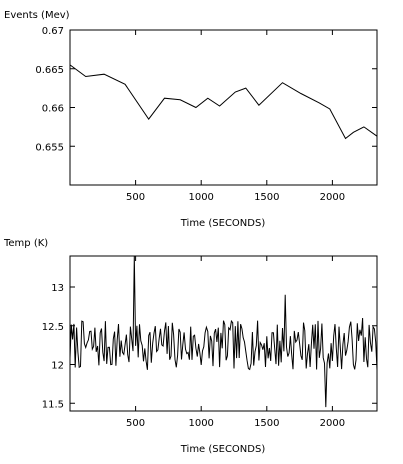 Image resolution: width=403 pixels, height=464 pixels. What do you see at coordinates (200, 423) in the screenshot?
I see `temp-x-tick-label: 1000` at bounding box center [200, 423].